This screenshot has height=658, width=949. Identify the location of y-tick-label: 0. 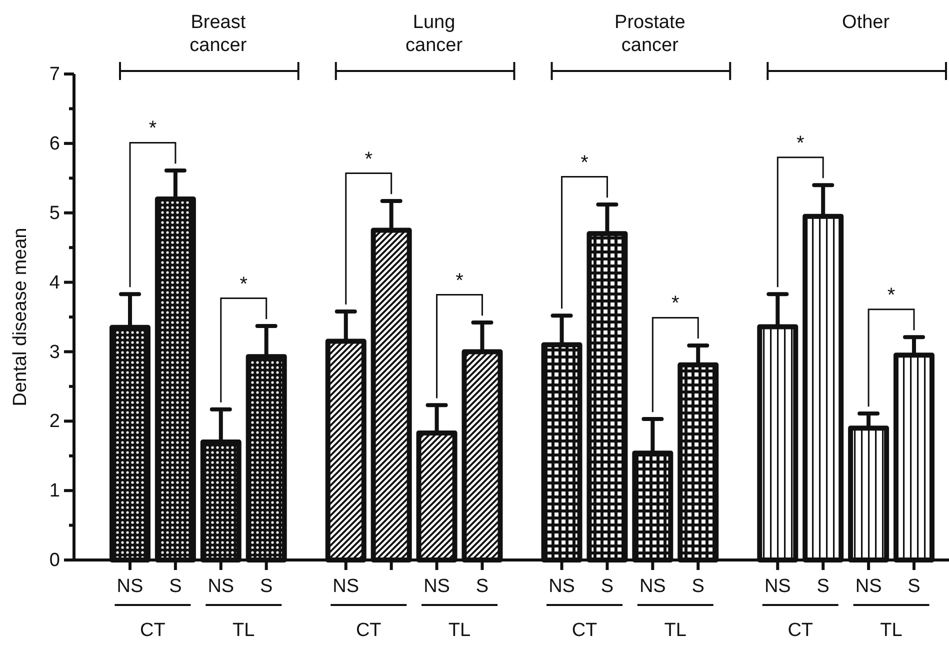
(54, 561).